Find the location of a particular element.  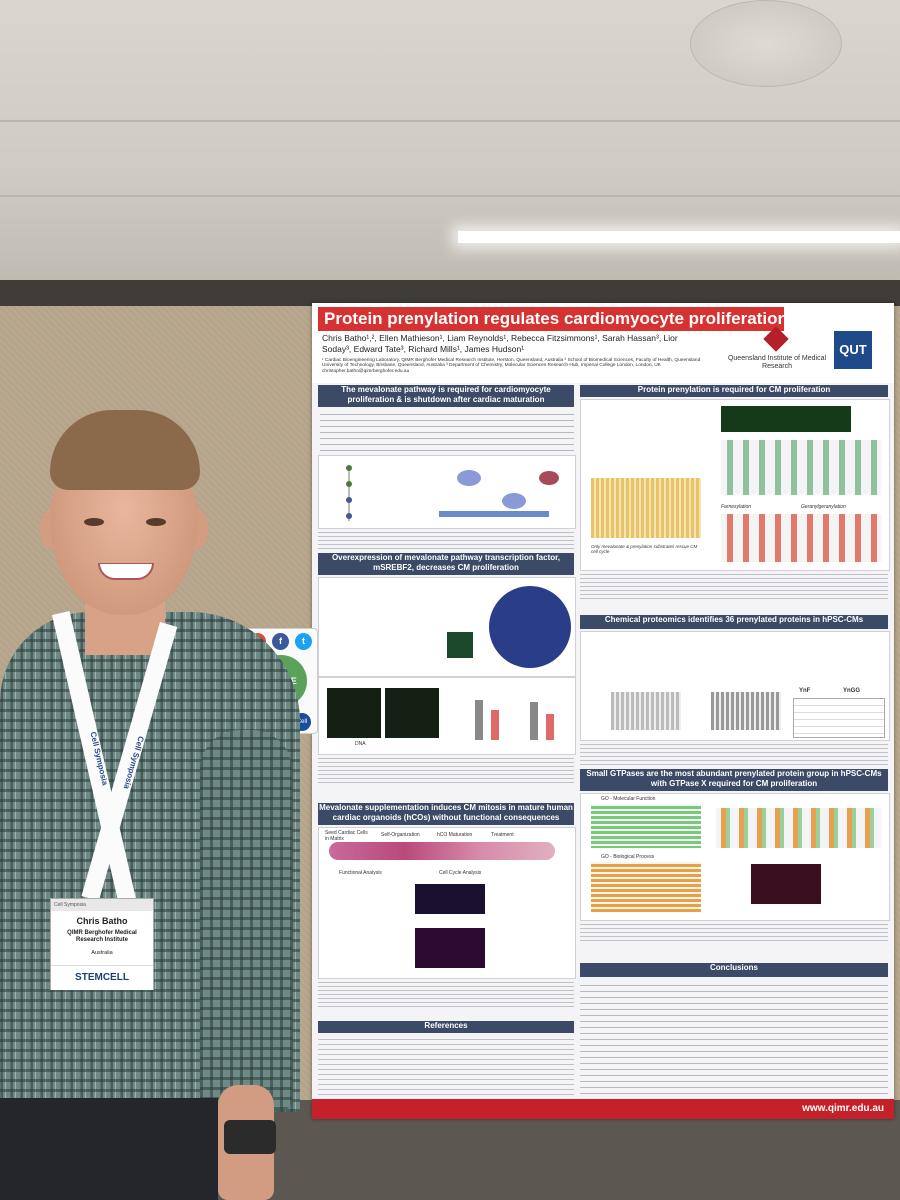

figure-1-caption is located at coordinates (446, 539).